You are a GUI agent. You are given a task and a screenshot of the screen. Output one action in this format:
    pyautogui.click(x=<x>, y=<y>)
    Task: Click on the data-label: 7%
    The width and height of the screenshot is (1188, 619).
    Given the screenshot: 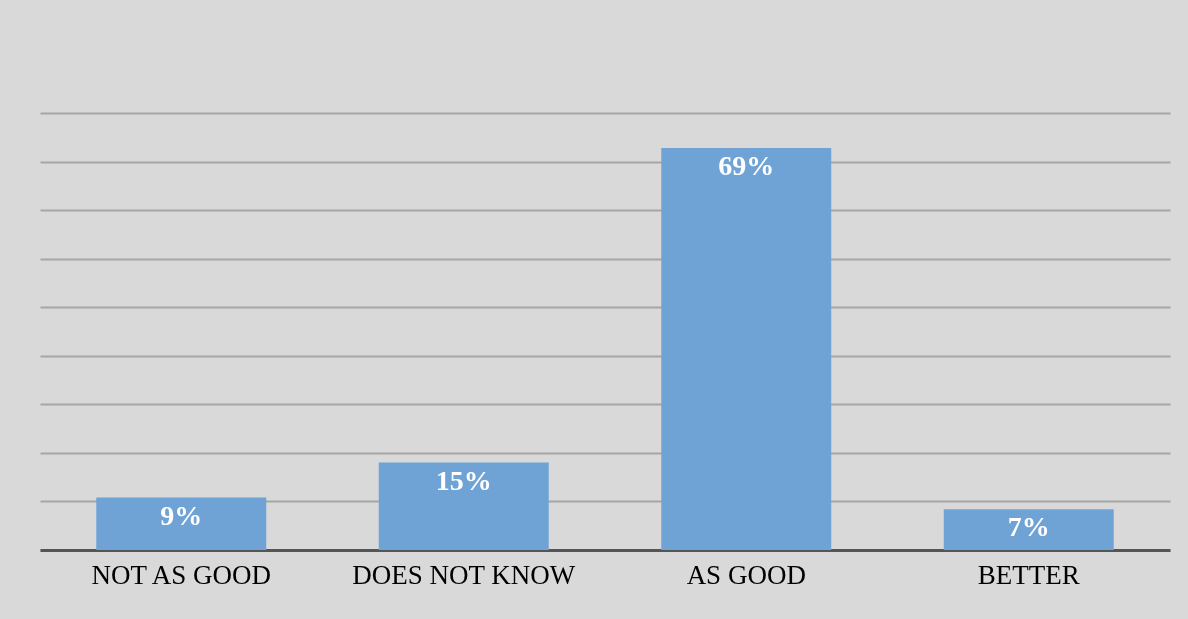 What is the action you would take?
    pyautogui.click(x=1028, y=527)
    